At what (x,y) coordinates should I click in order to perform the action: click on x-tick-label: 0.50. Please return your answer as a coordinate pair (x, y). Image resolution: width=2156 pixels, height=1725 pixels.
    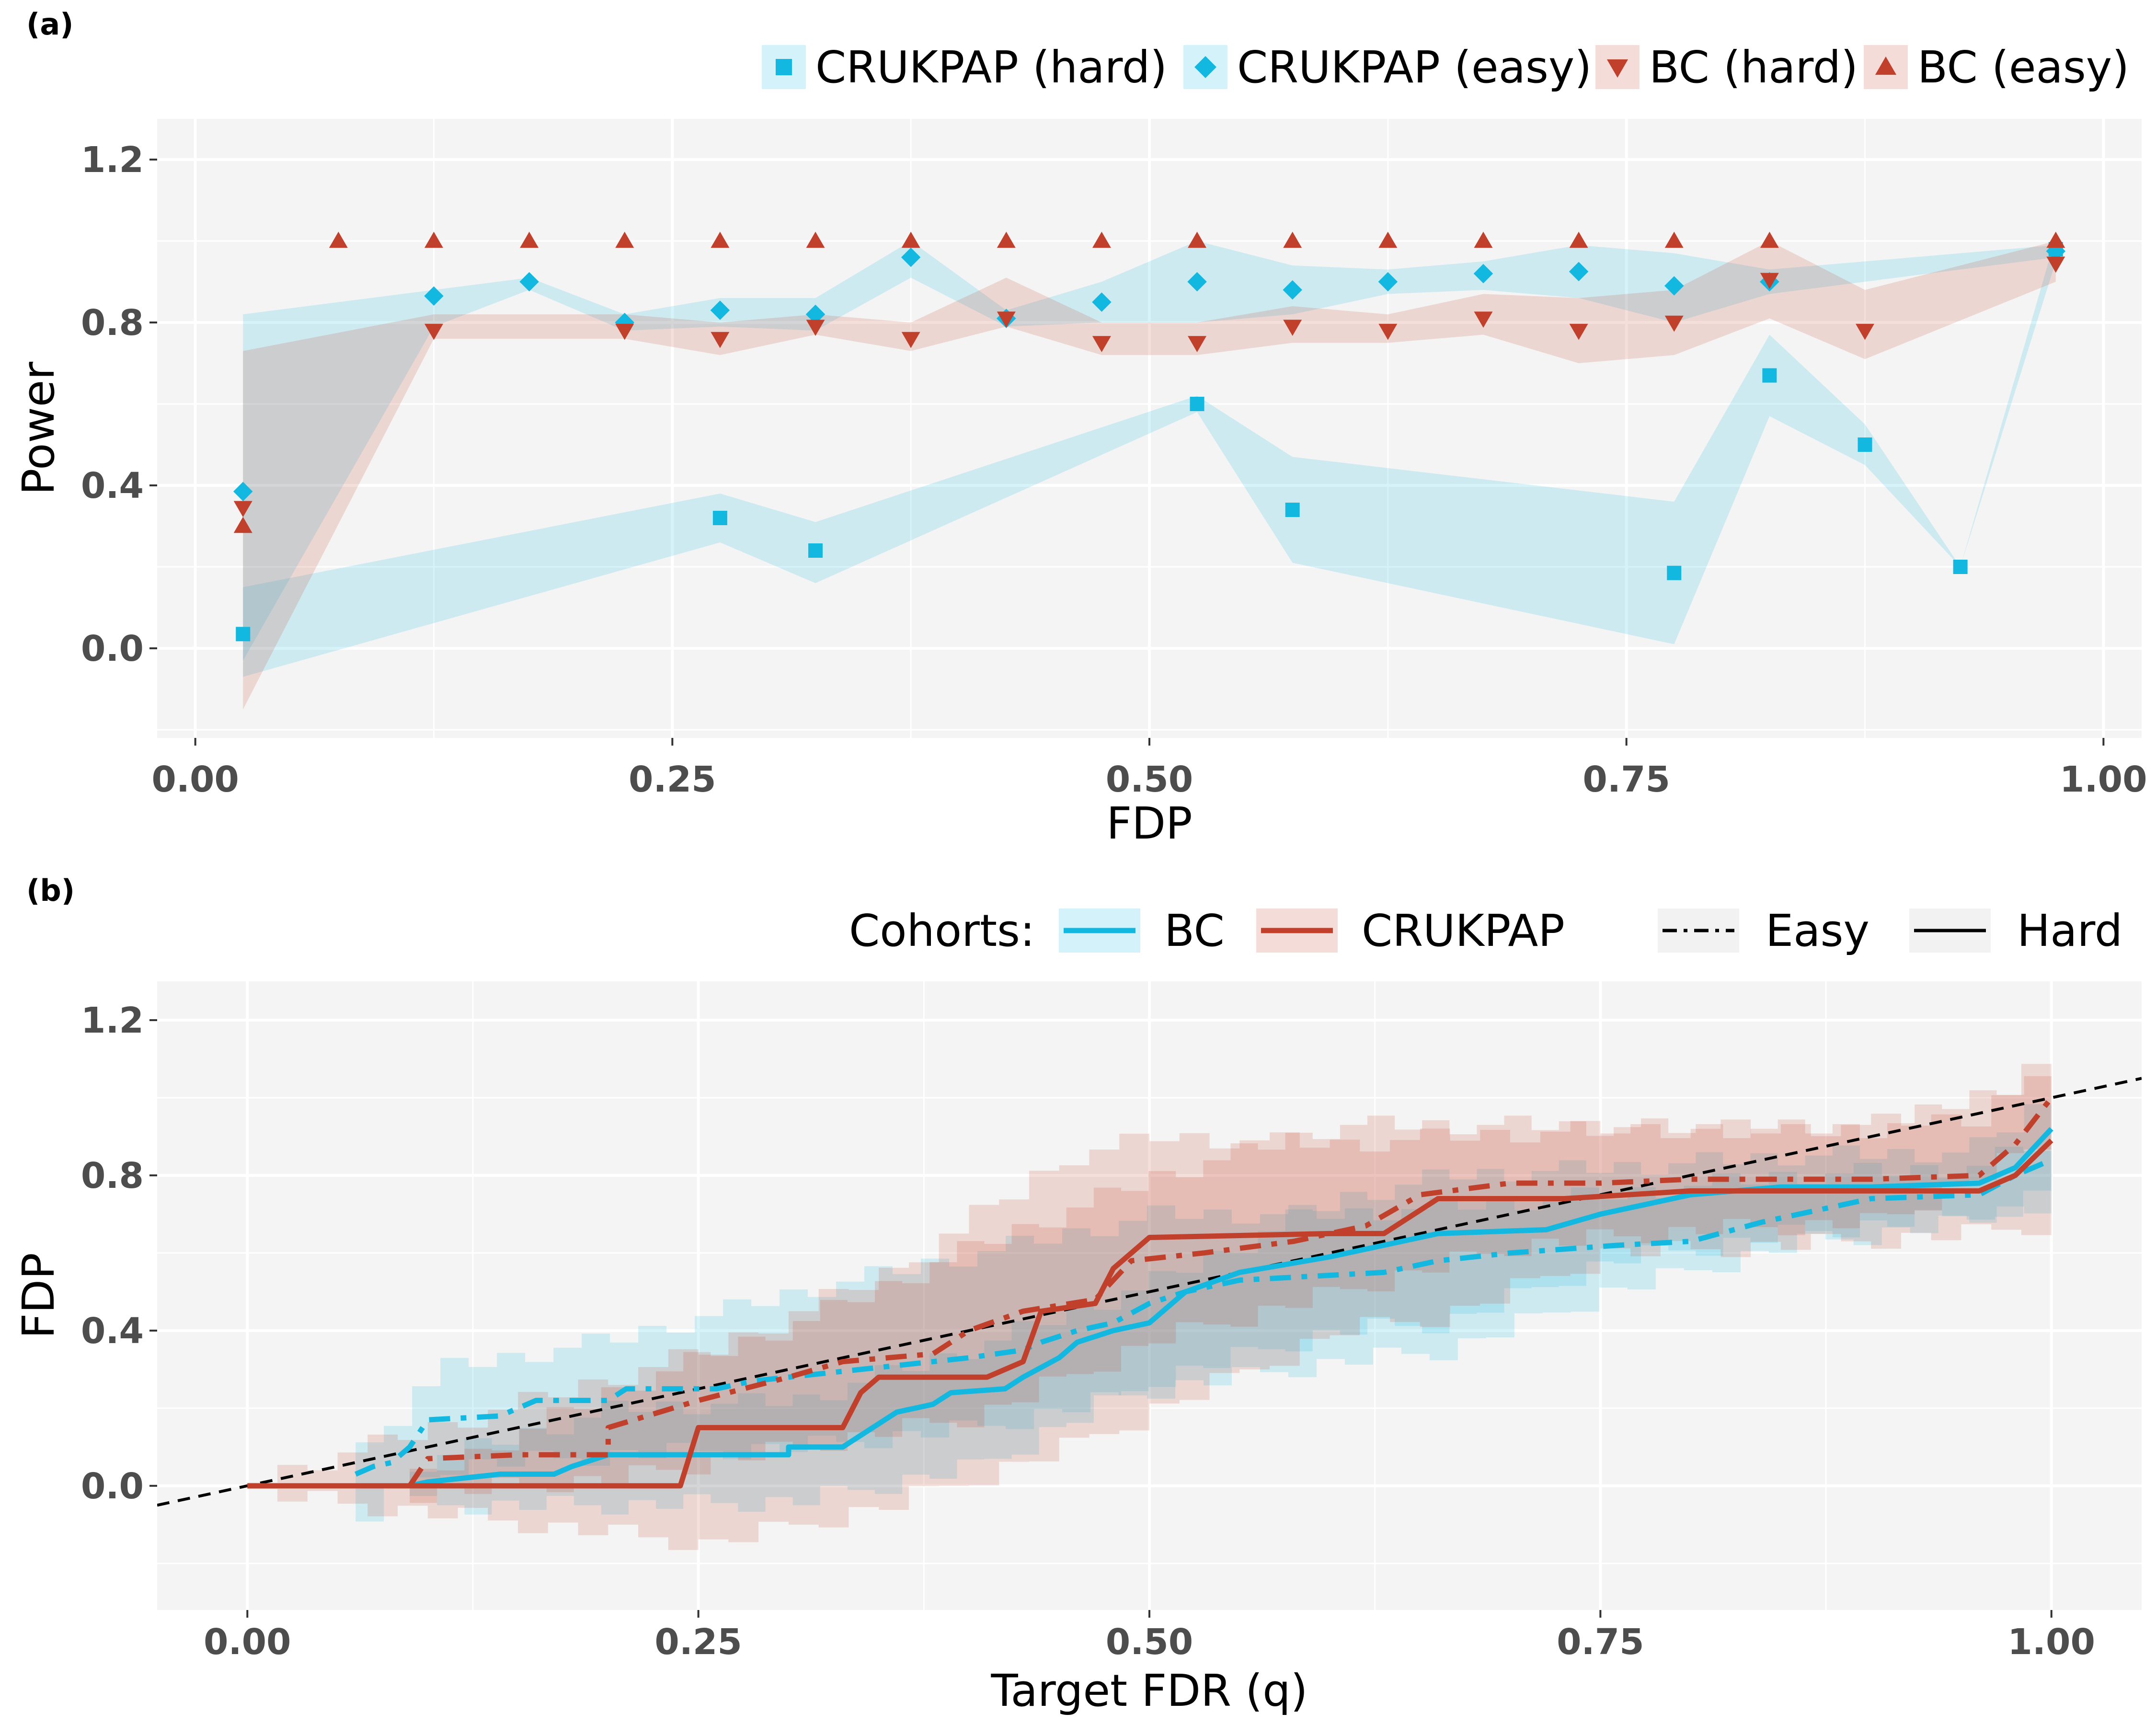
    Looking at the image, I should click on (1149, 1642).